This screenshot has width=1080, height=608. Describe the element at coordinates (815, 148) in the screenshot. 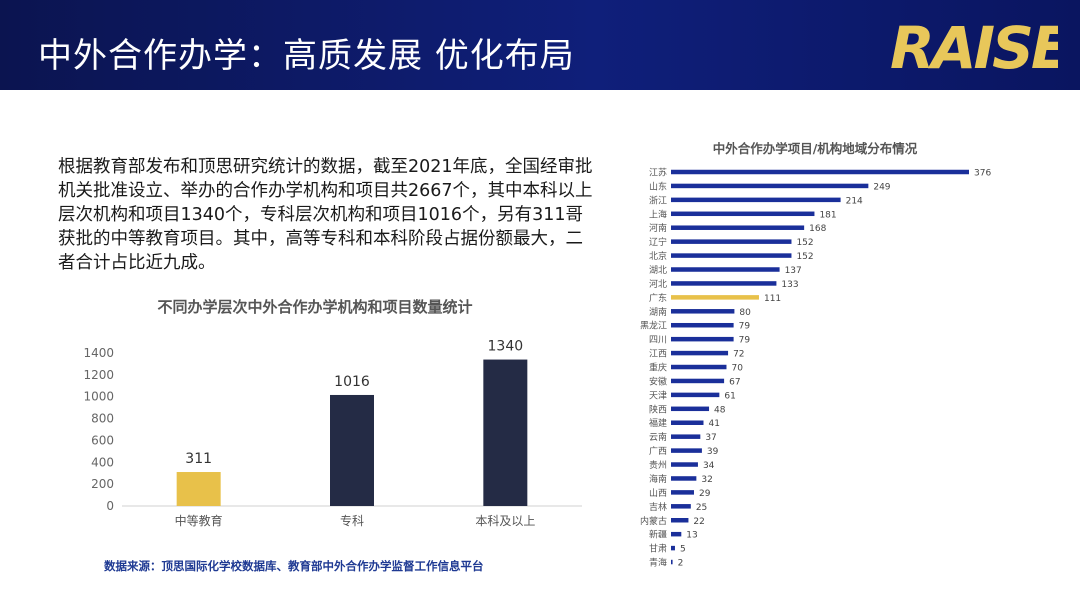

I see `chart-title: 中外合作办学项目/机构地域分布情况` at that location.